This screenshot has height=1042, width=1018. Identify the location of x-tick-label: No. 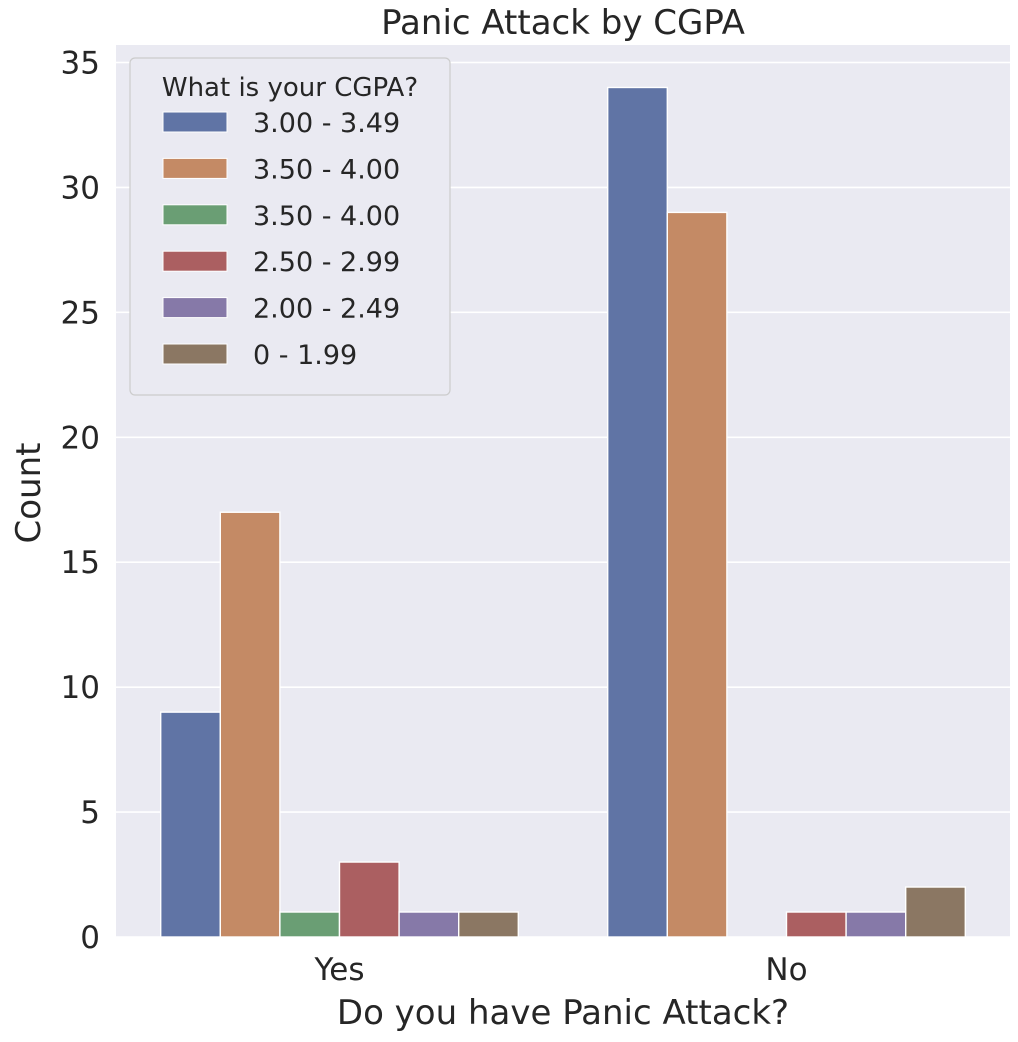
(786, 970).